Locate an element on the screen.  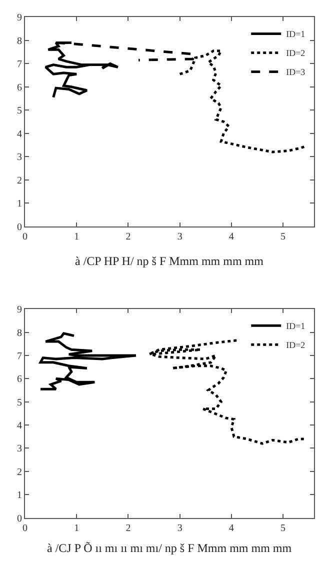
legend-label: ID=3 is located at coordinates (296, 72).